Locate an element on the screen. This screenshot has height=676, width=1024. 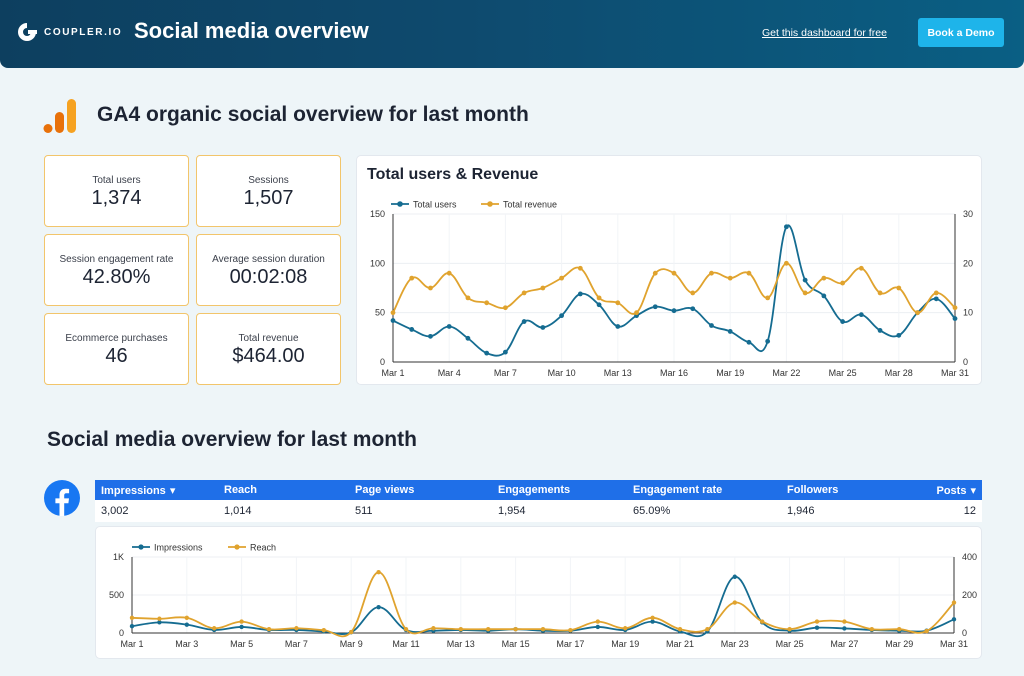
column-header-engagement-rate: Engagement rate is located at coordinates (678, 490).